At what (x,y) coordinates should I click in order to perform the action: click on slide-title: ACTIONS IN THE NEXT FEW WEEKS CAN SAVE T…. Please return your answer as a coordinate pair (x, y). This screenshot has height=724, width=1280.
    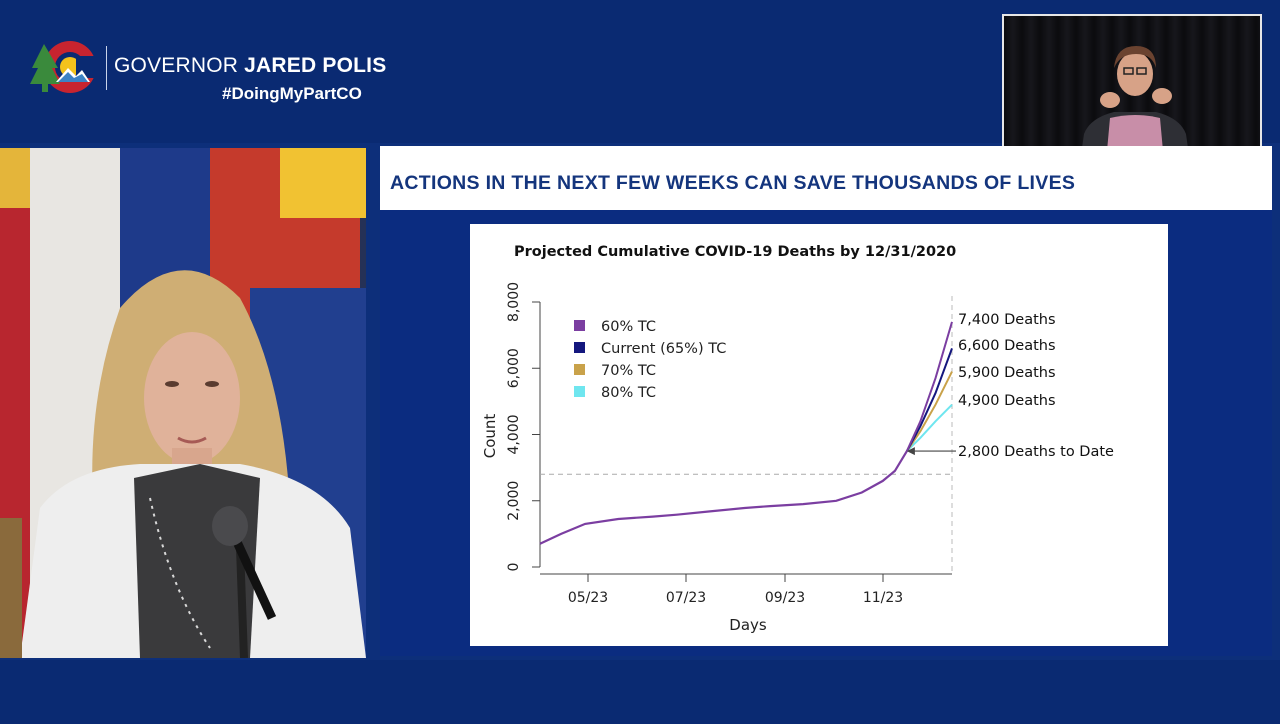
    Looking at the image, I should click on (733, 183).